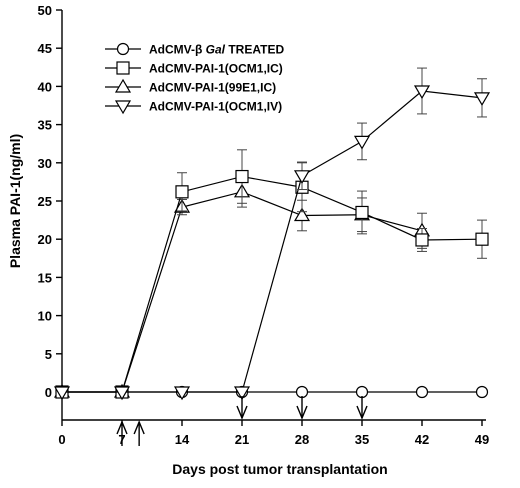 This screenshot has width=520, height=488. Describe the element at coordinates (216, 50) in the screenshot. I see `legend-label: AdCMV-β Gal TREATED` at that location.